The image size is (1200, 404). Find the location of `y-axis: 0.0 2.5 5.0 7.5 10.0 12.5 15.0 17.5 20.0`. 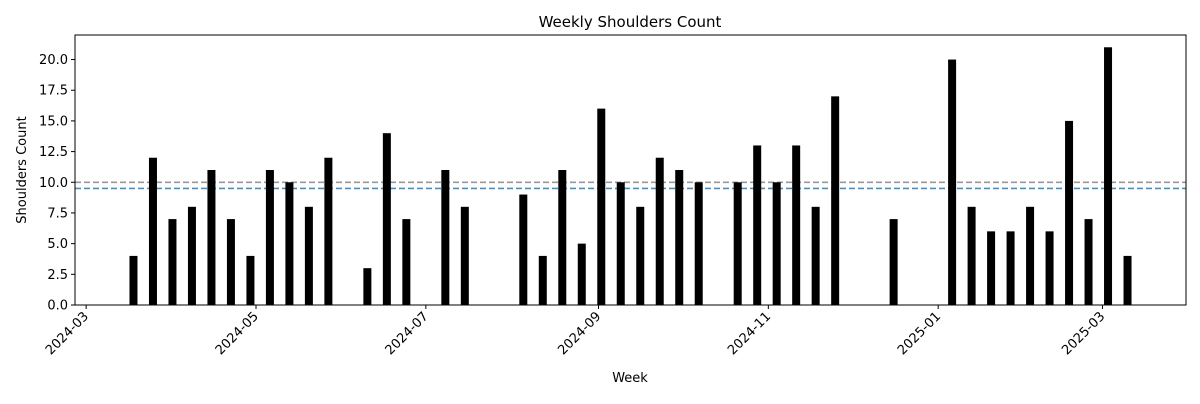

y-axis: 0.0 2.5 5.0 7.5 10.0 12.5 15.0 17.5 20.0 is located at coordinates (57, 183).